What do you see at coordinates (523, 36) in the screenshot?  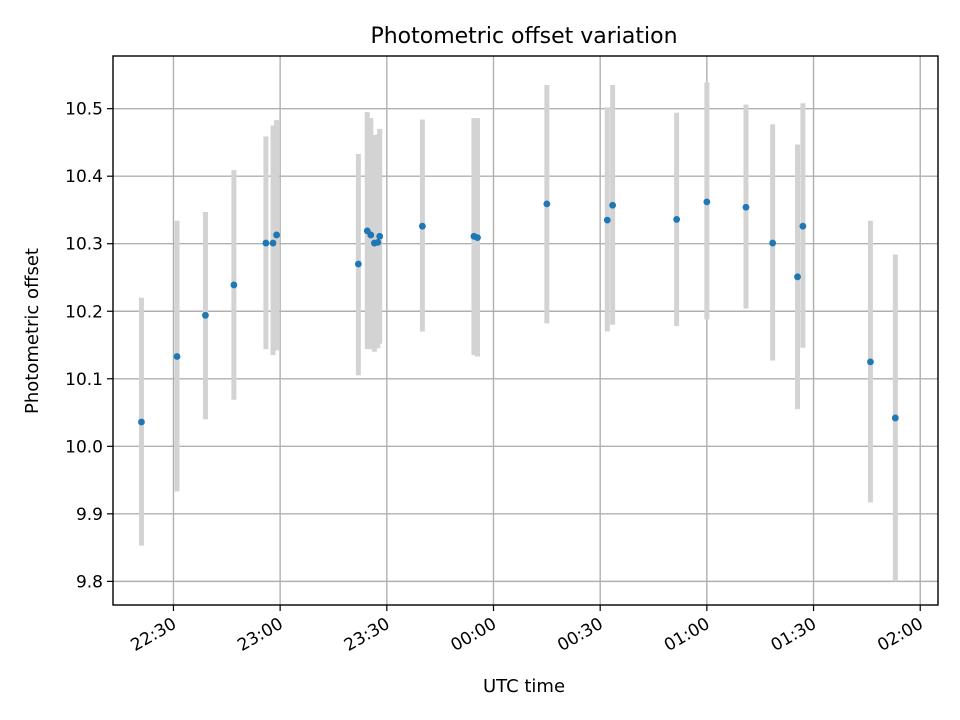 I see `chart-title: Photometric offset variation` at bounding box center [523, 36].